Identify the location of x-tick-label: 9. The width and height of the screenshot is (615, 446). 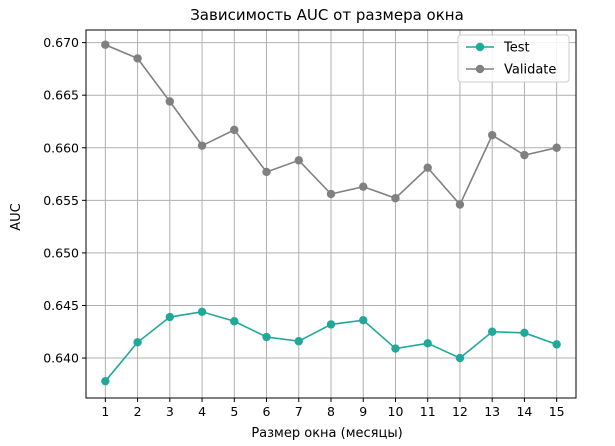
(363, 411).